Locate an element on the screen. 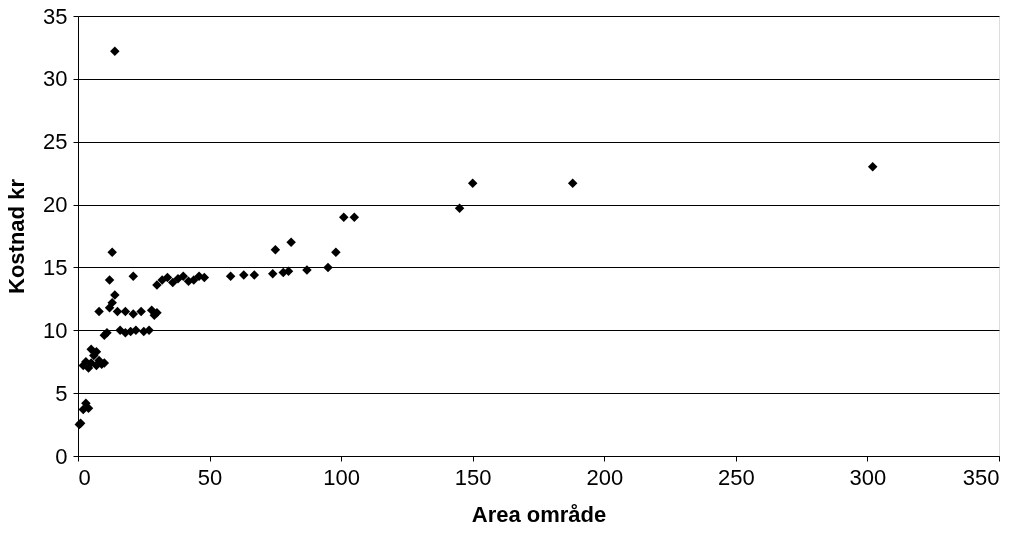  x-tick-label: 0 is located at coordinates (84, 477).